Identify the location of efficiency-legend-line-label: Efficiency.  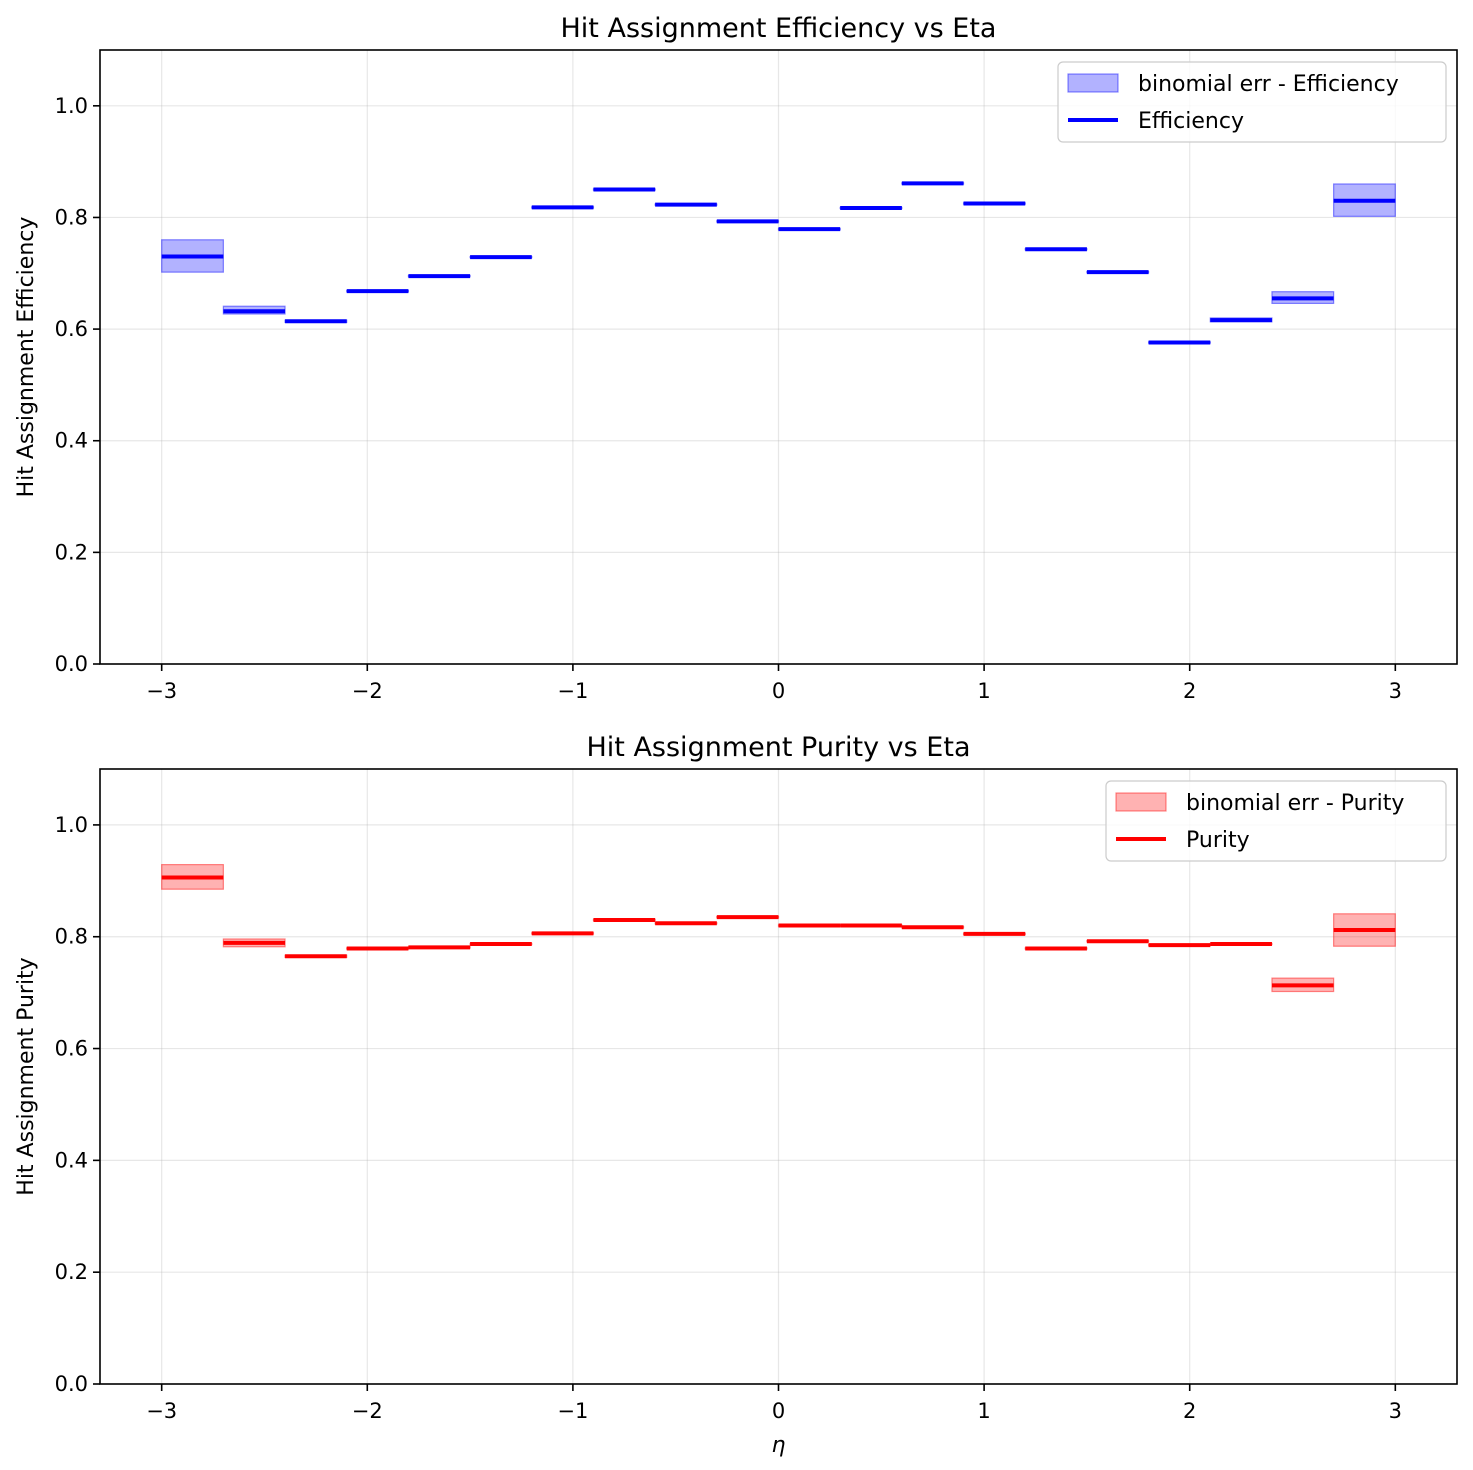
(1191, 121).